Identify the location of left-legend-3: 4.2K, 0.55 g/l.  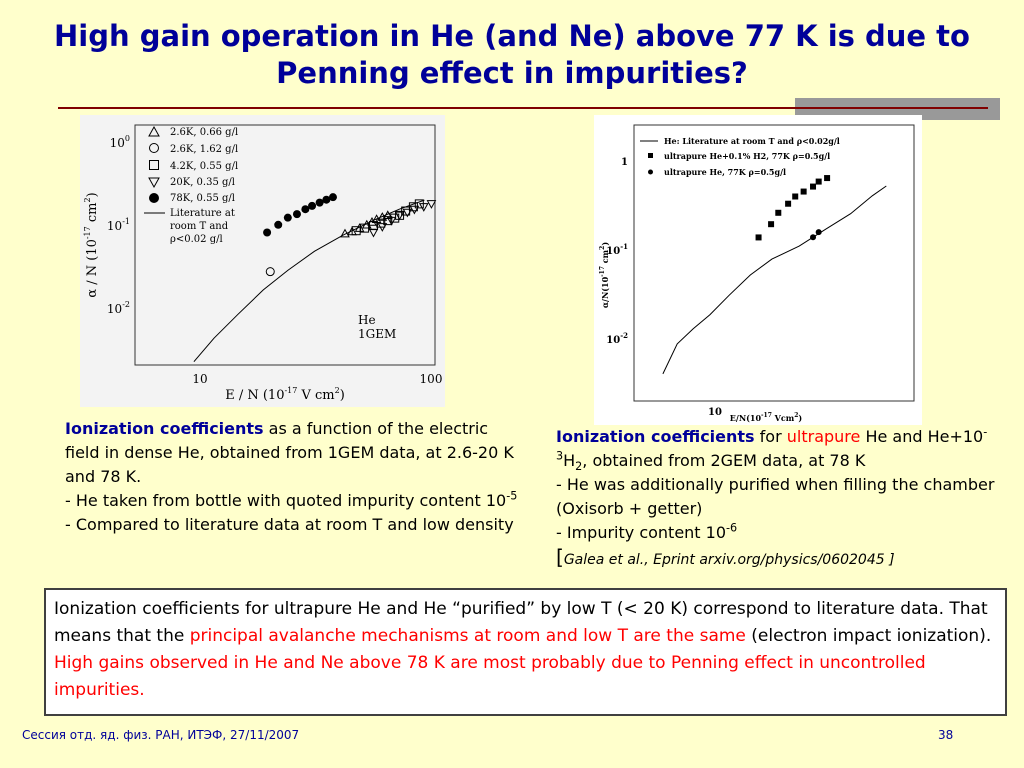
(204, 166).